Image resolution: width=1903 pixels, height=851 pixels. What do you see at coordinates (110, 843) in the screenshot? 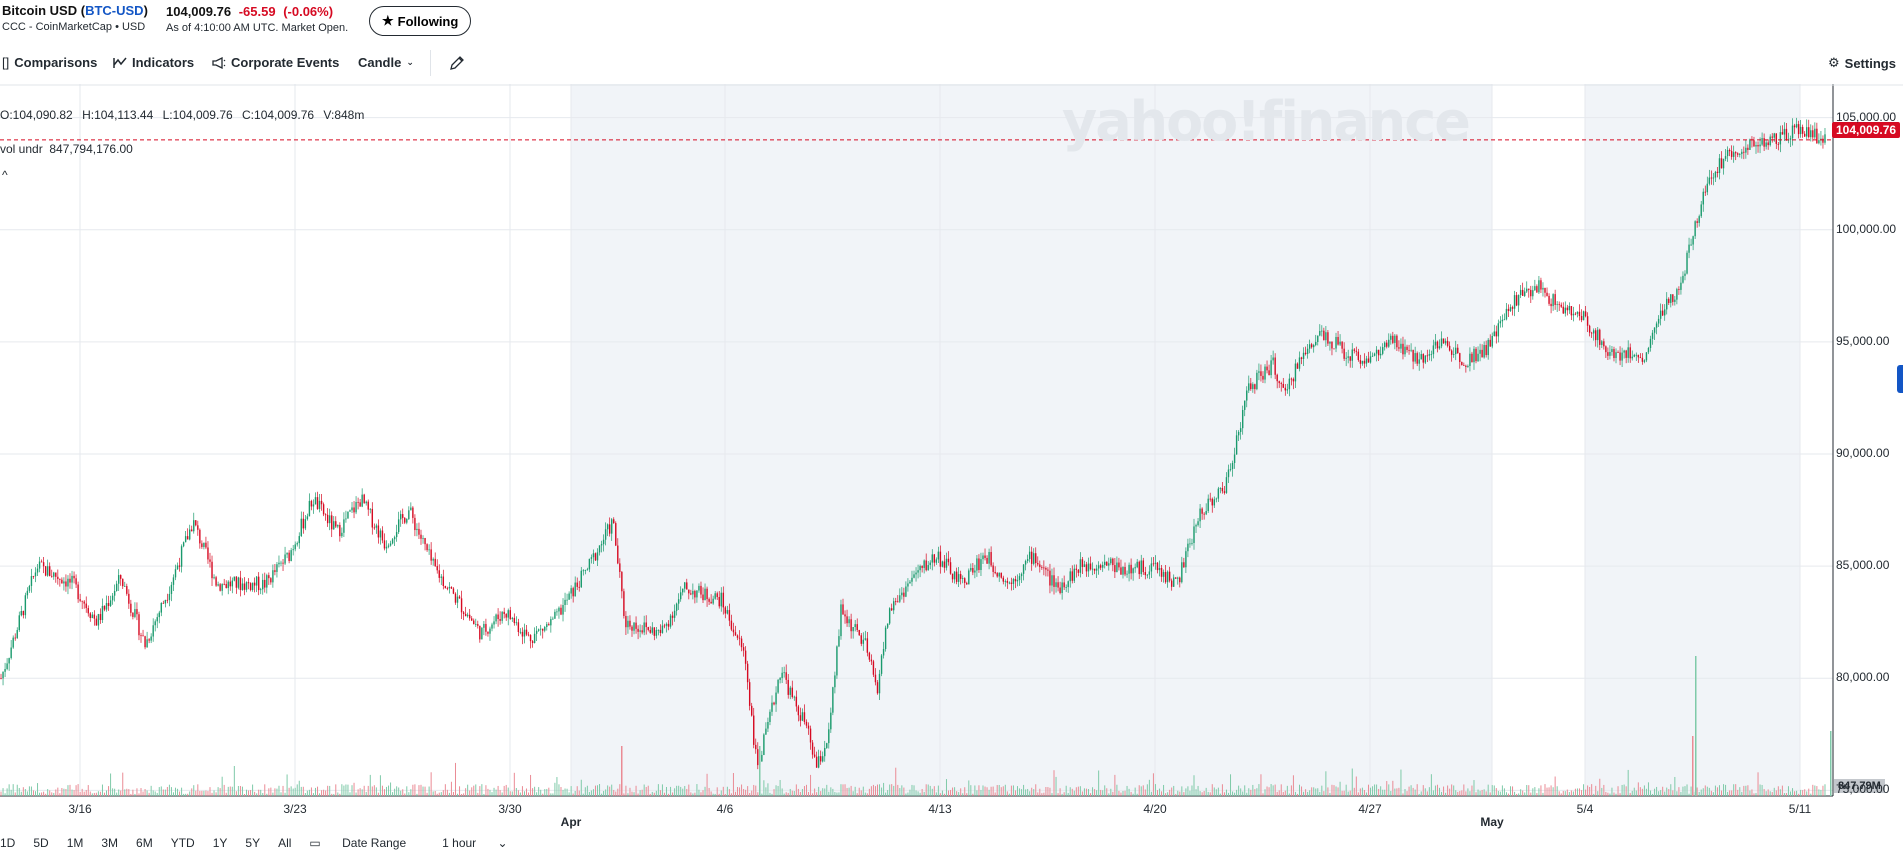
I see `range-3m: 3M` at bounding box center [110, 843].